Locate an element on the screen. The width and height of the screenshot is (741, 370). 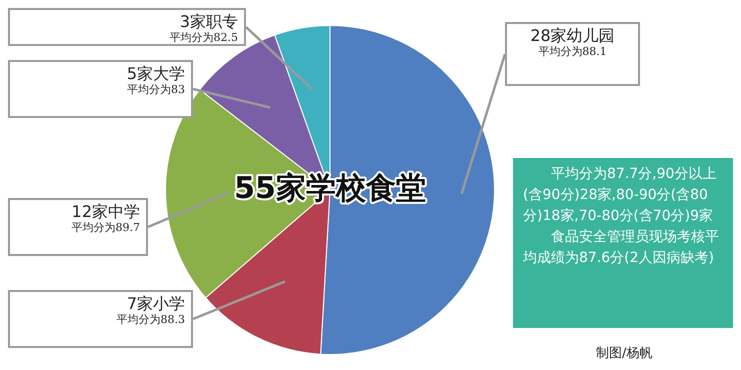
text: 食品安全管理员现场考核平均成绩为87.6分(2人因病缺考) is located at coordinates (621, 248).